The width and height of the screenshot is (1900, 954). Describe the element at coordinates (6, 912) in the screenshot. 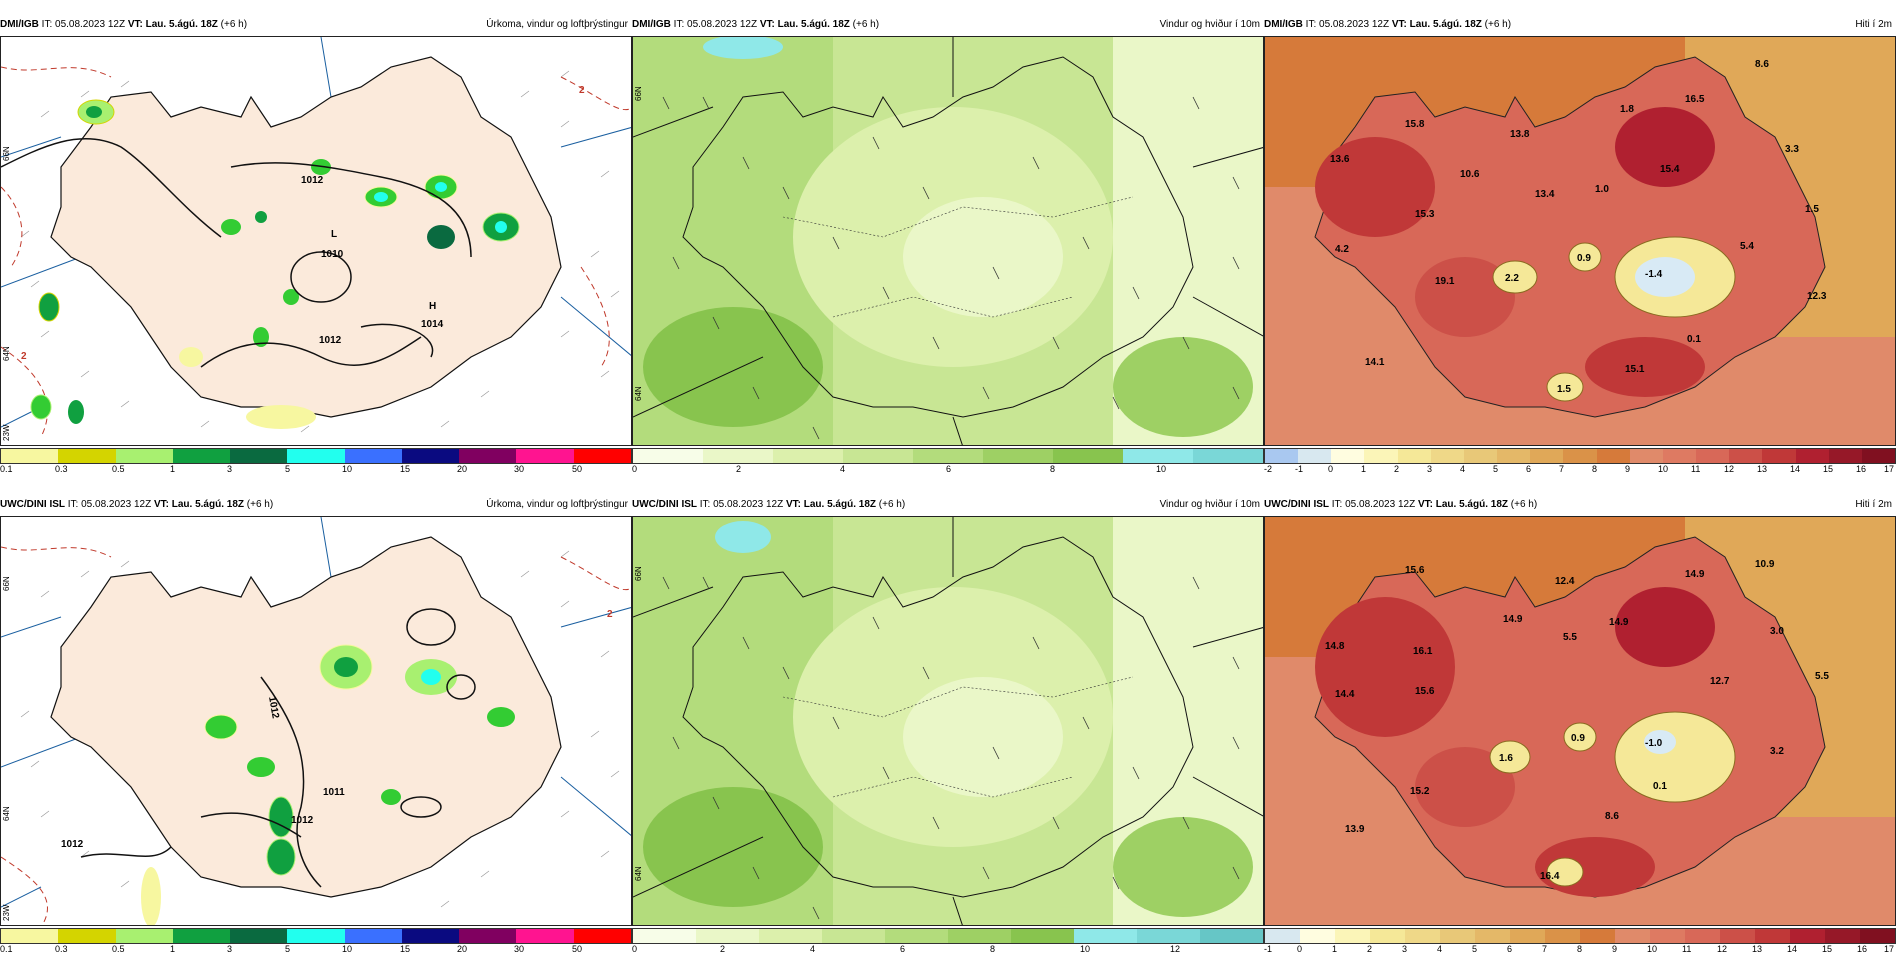

I see `lon-label: 23W` at that location.